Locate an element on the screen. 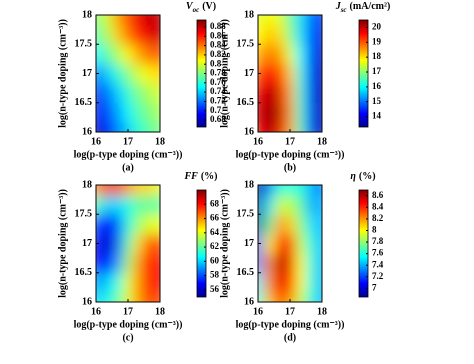  colorbar-tick-label: 7.4 is located at coordinates (378, 264).